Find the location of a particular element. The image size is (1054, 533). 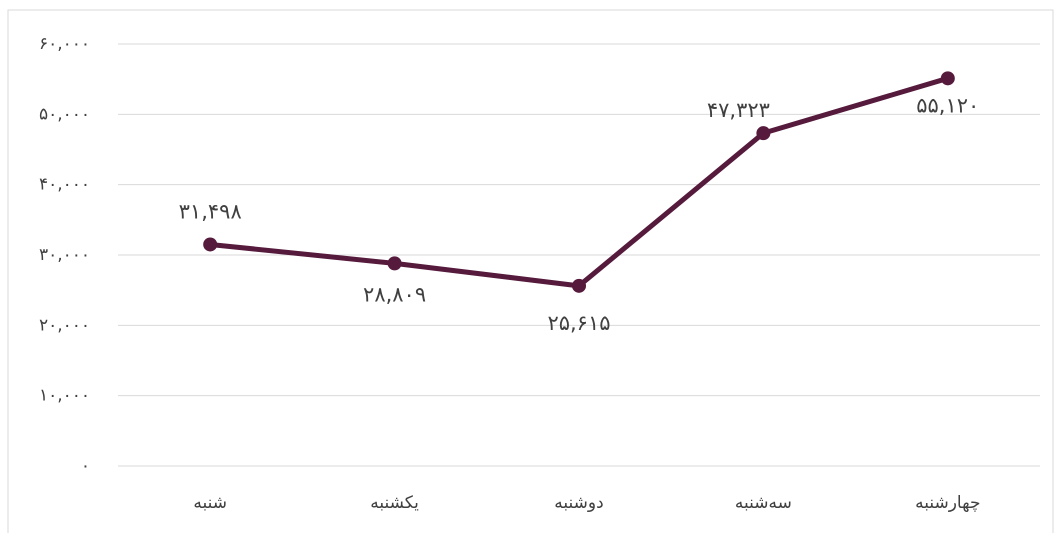

x-tick-label: شنبه is located at coordinates (210, 503).